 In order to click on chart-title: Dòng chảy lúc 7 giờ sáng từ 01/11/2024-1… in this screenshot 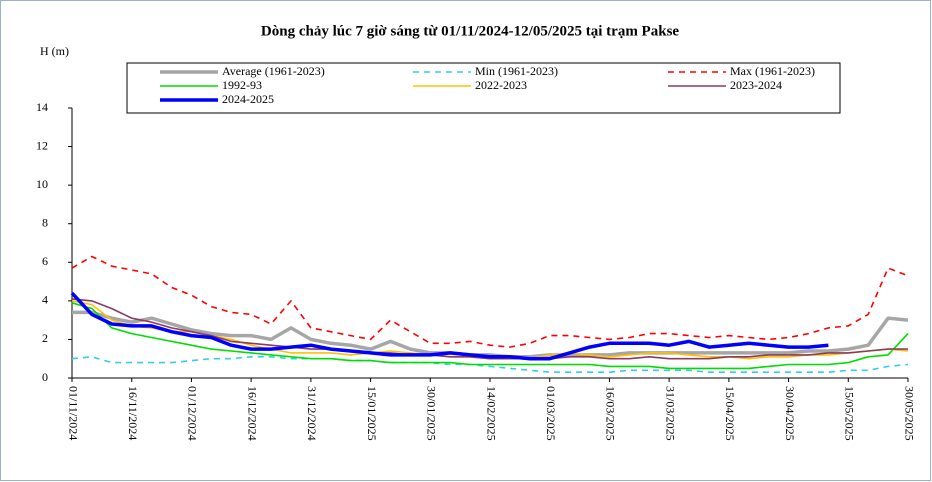, I will do `click(470, 31)`.